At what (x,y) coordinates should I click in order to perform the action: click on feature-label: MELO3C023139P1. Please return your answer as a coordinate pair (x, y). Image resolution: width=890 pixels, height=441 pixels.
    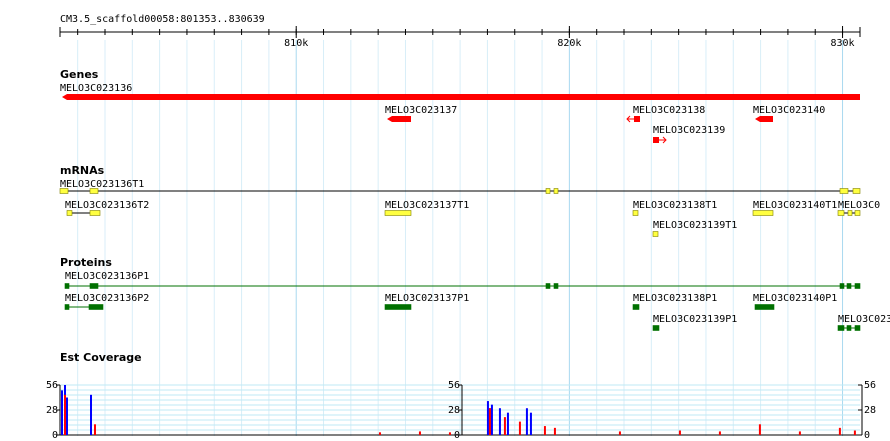
    Looking at the image, I should click on (695, 319).